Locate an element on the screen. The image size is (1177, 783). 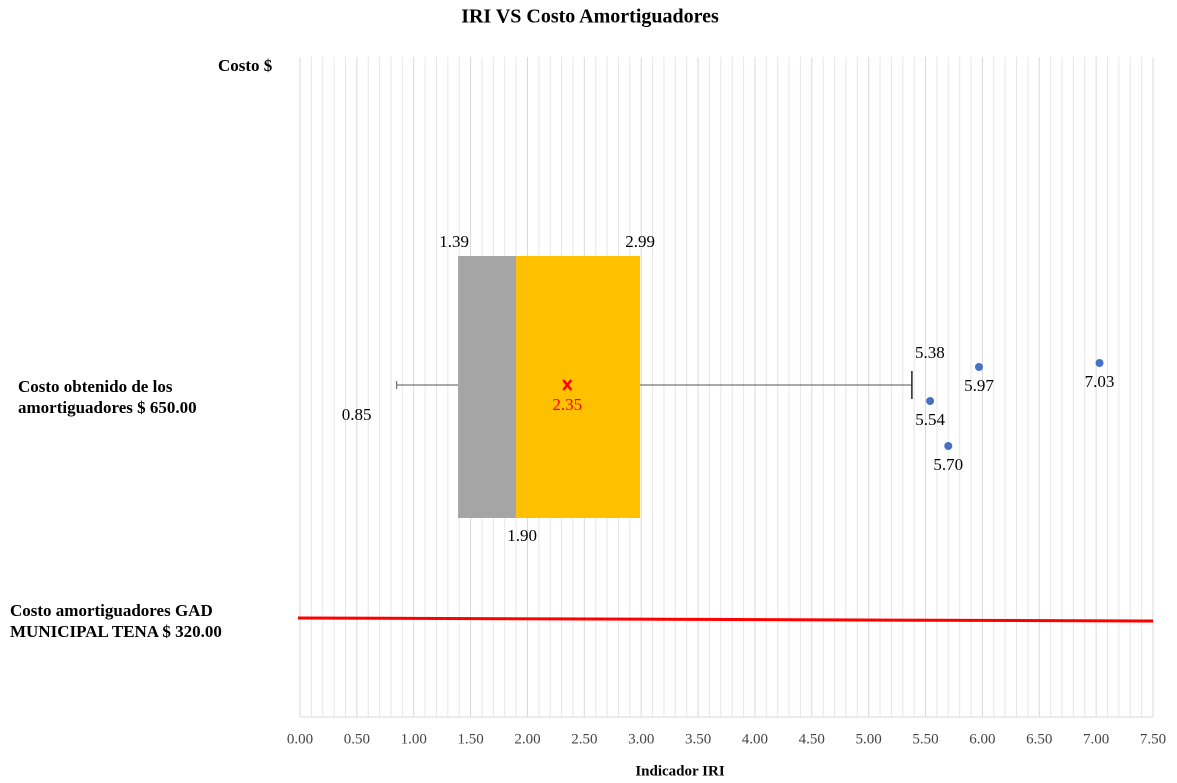
box-upper is located at coordinates (578, 387).